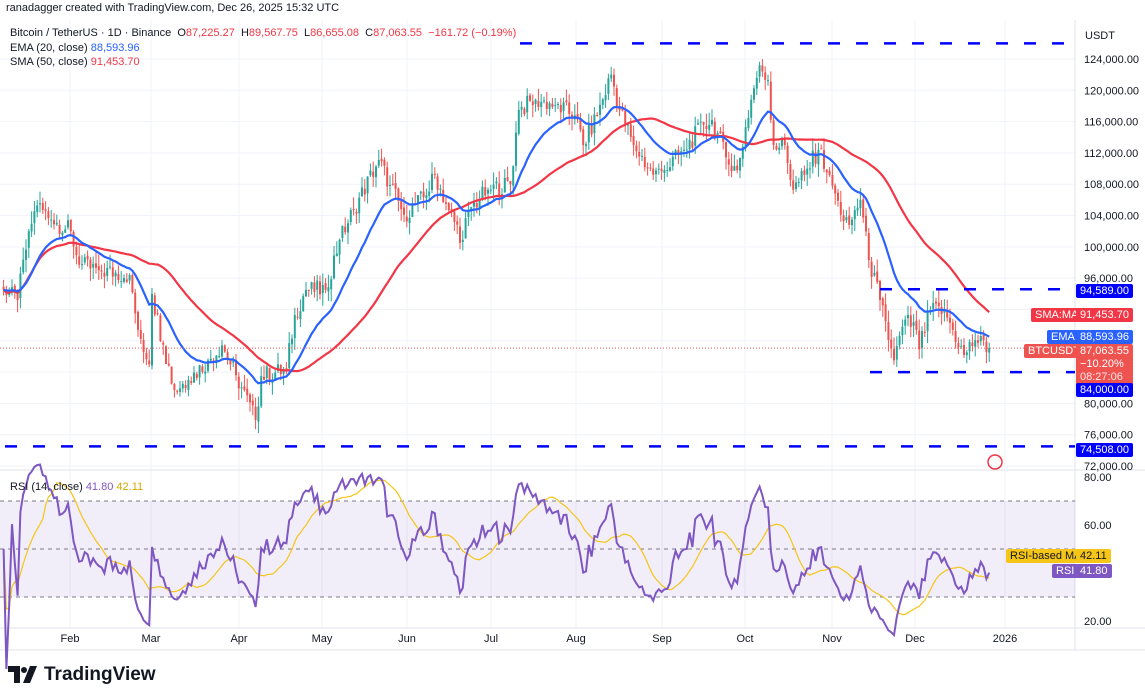 This screenshot has height=698, width=1145. What do you see at coordinates (1098, 478) in the screenshot?
I see `rsi-tick-label: 80.00` at bounding box center [1098, 478].